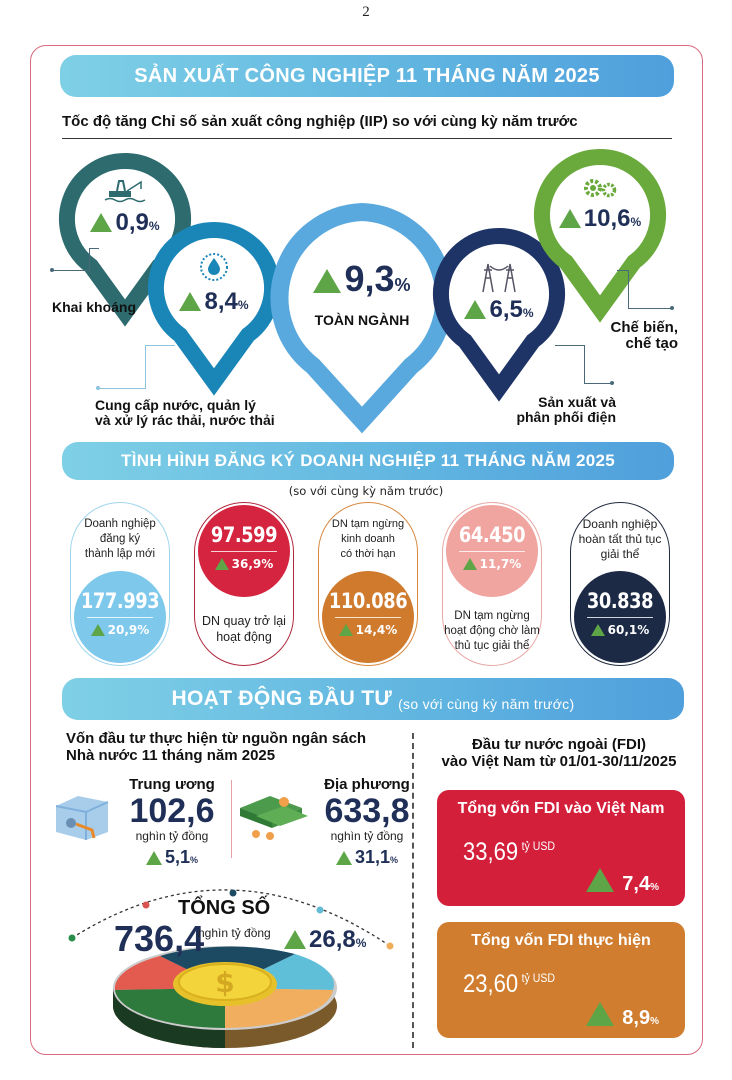 The height and width of the screenshot is (1080, 732). Describe the element at coordinates (274, 818) in the screenshot. I see `money-stack-icon` at that location.